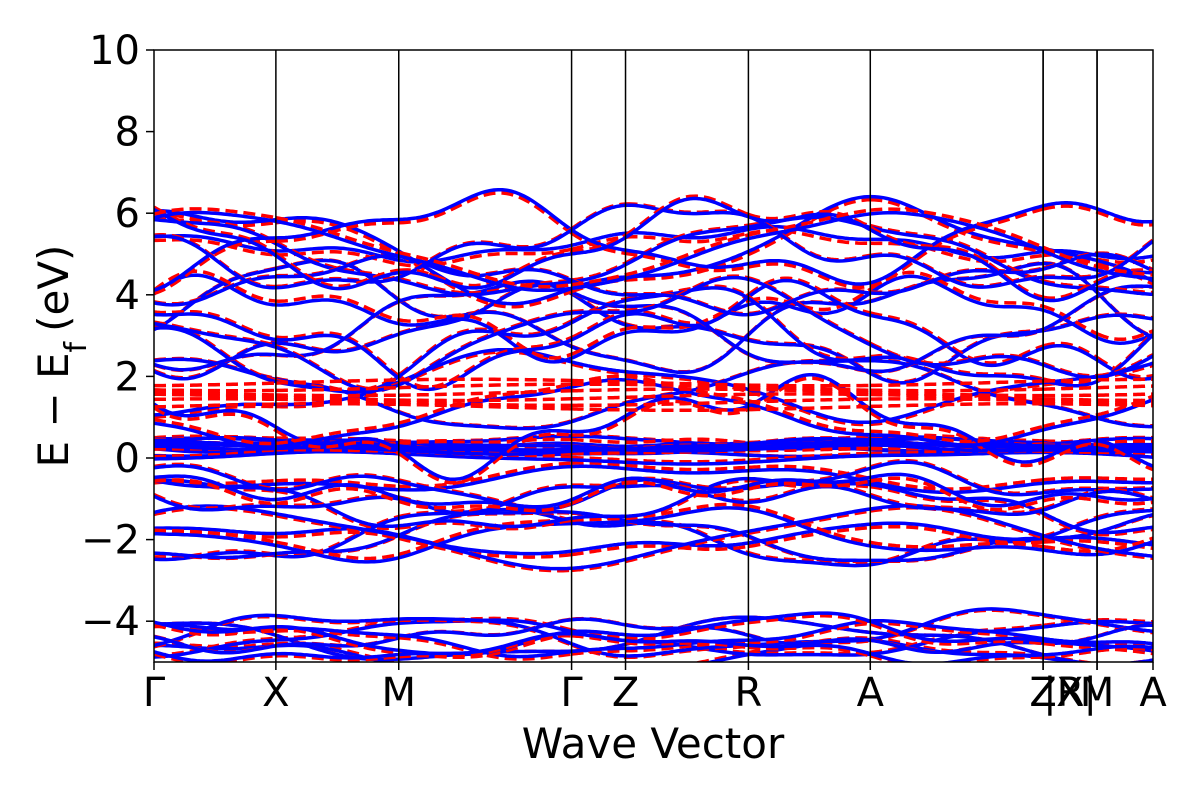 The width and height of the screenshot is (1200, 800). What do you see at coordinates (117, 336) in the screenshot?
I see `y-axis: −4 −2 0 2 4 6 8 10` at bounding box center [117, 336].